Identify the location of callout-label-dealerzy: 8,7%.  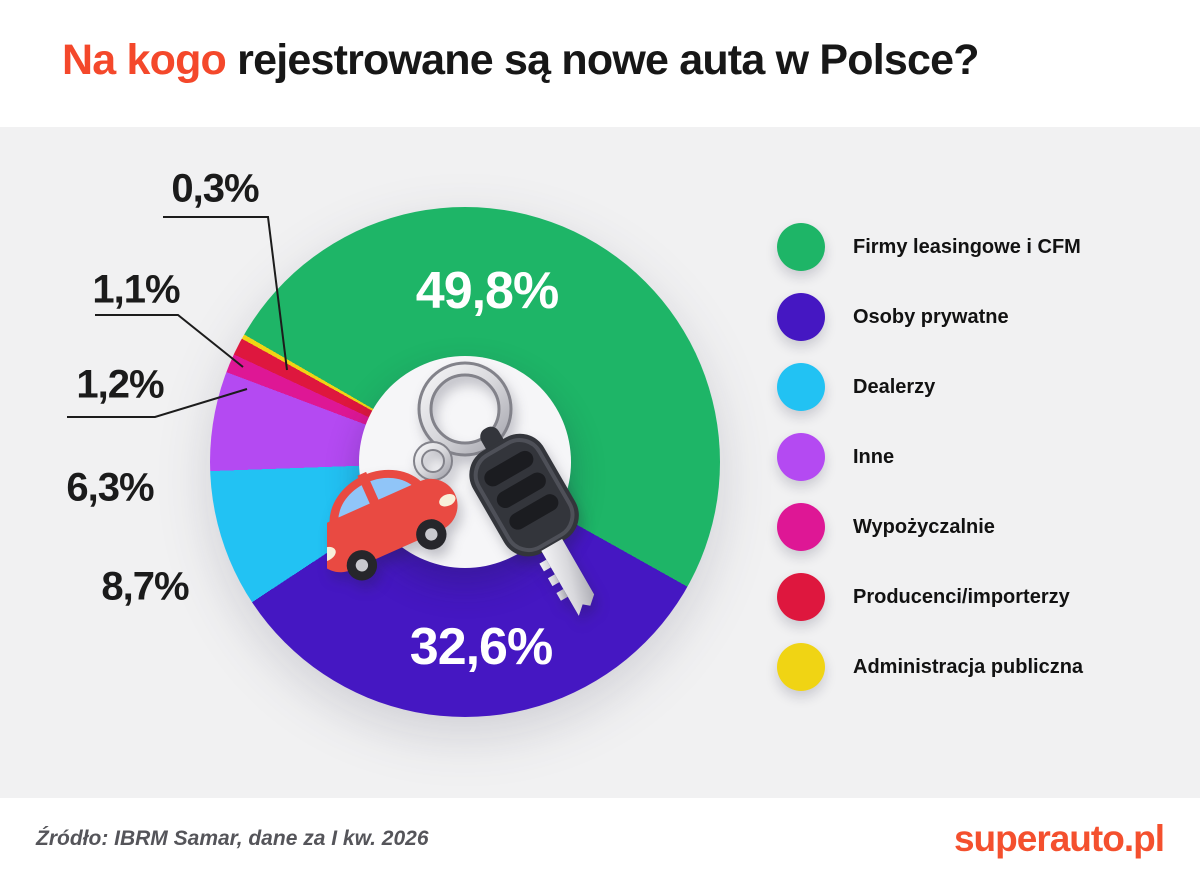
(145, 586).